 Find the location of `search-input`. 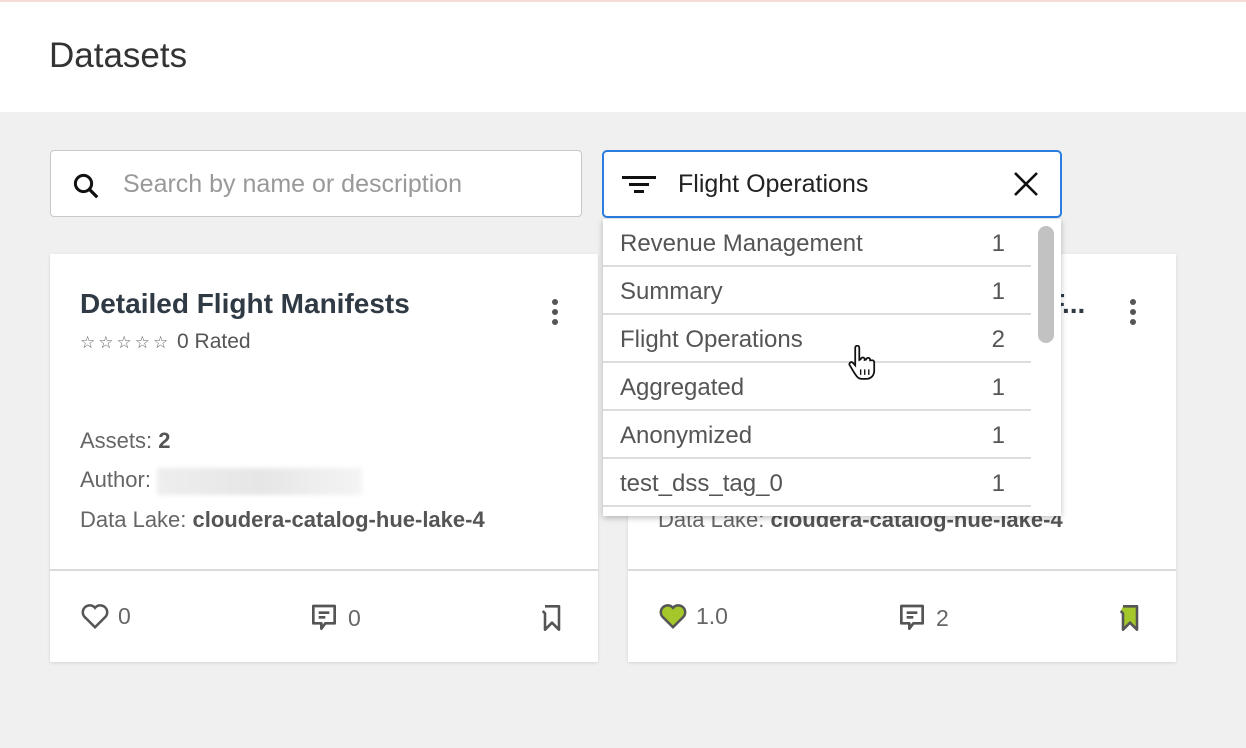

search-input is located at coordinates (343, 184).